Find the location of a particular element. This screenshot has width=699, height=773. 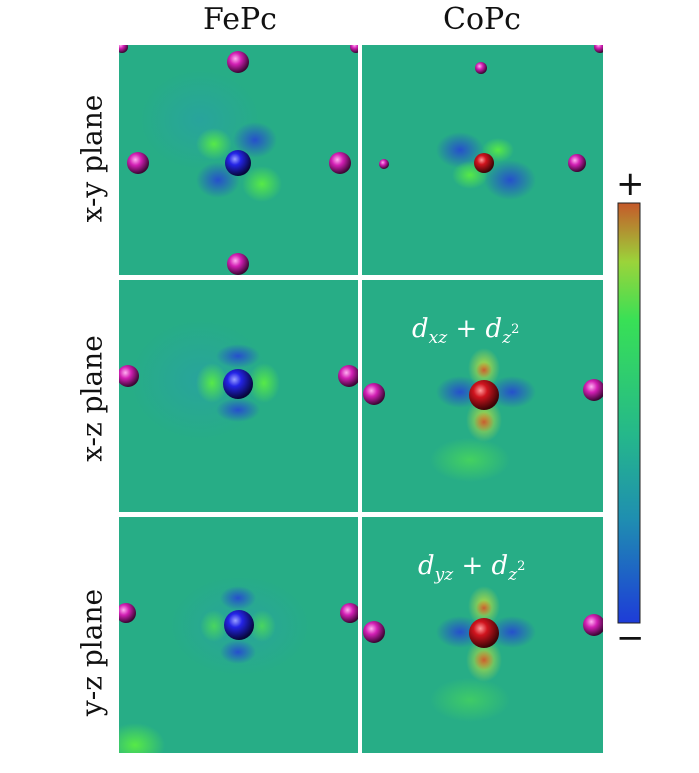

panel-fepc-yz is located at coordinates (238, 635).